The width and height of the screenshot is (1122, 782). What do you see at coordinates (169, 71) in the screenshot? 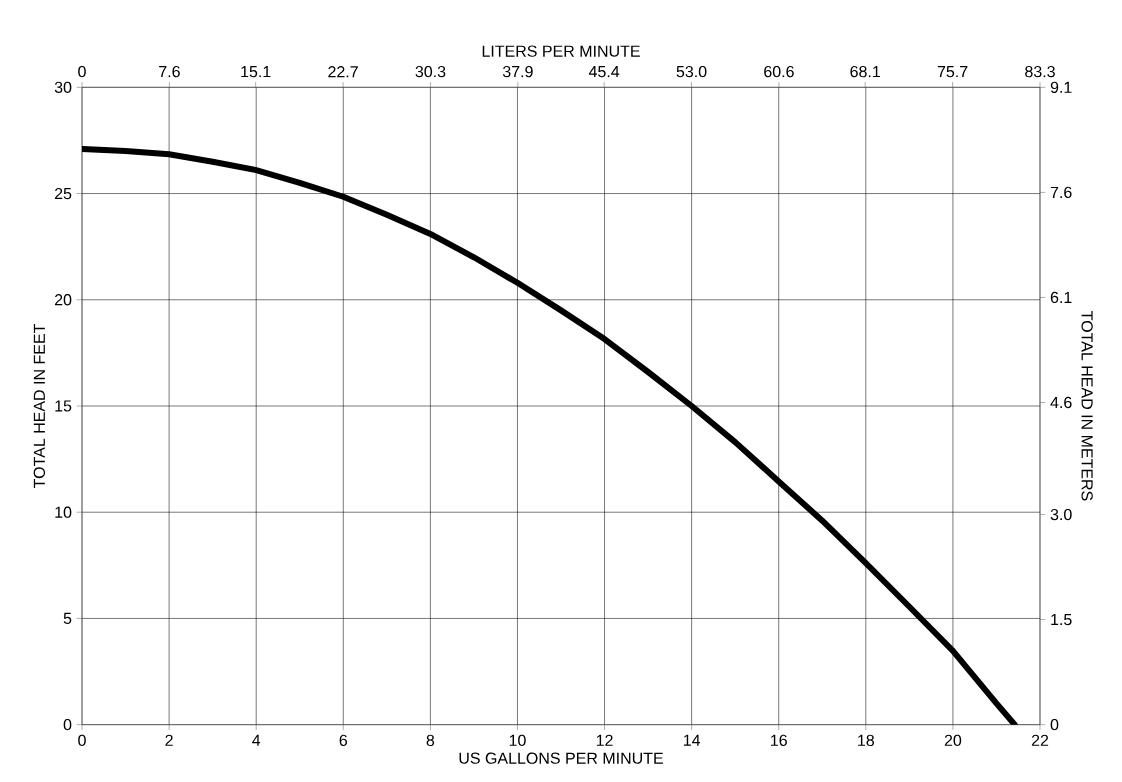
I see `x2-tick-label: 7.6` at bounding box center [169, 71].